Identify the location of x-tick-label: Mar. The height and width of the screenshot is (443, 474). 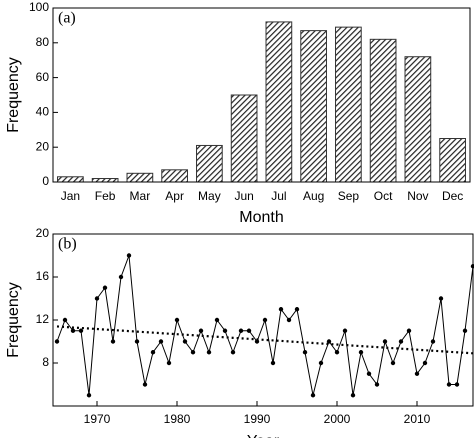
(140, 196).